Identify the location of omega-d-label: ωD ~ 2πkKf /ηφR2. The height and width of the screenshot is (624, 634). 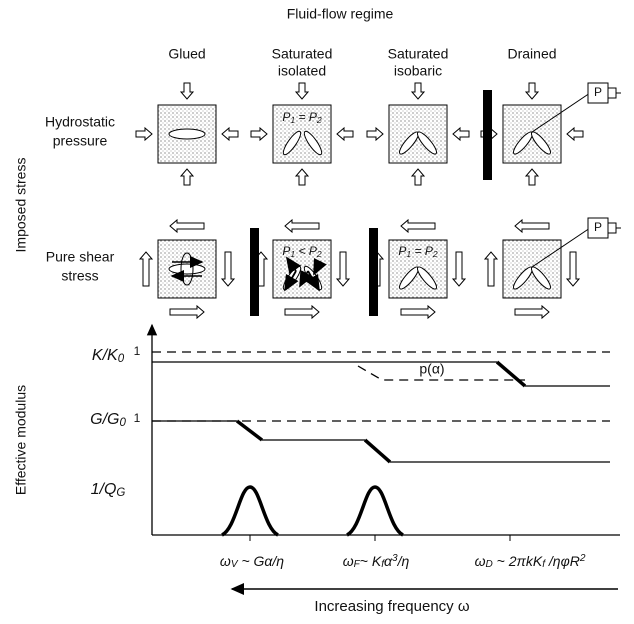
(530, 562).